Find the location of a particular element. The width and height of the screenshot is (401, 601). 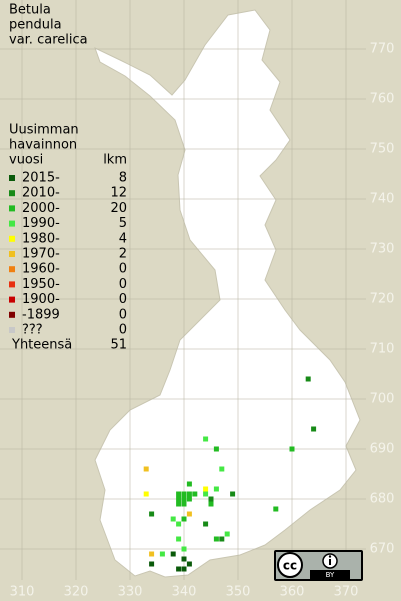

legend-label: 1950- is located at coordinates (41, 284).